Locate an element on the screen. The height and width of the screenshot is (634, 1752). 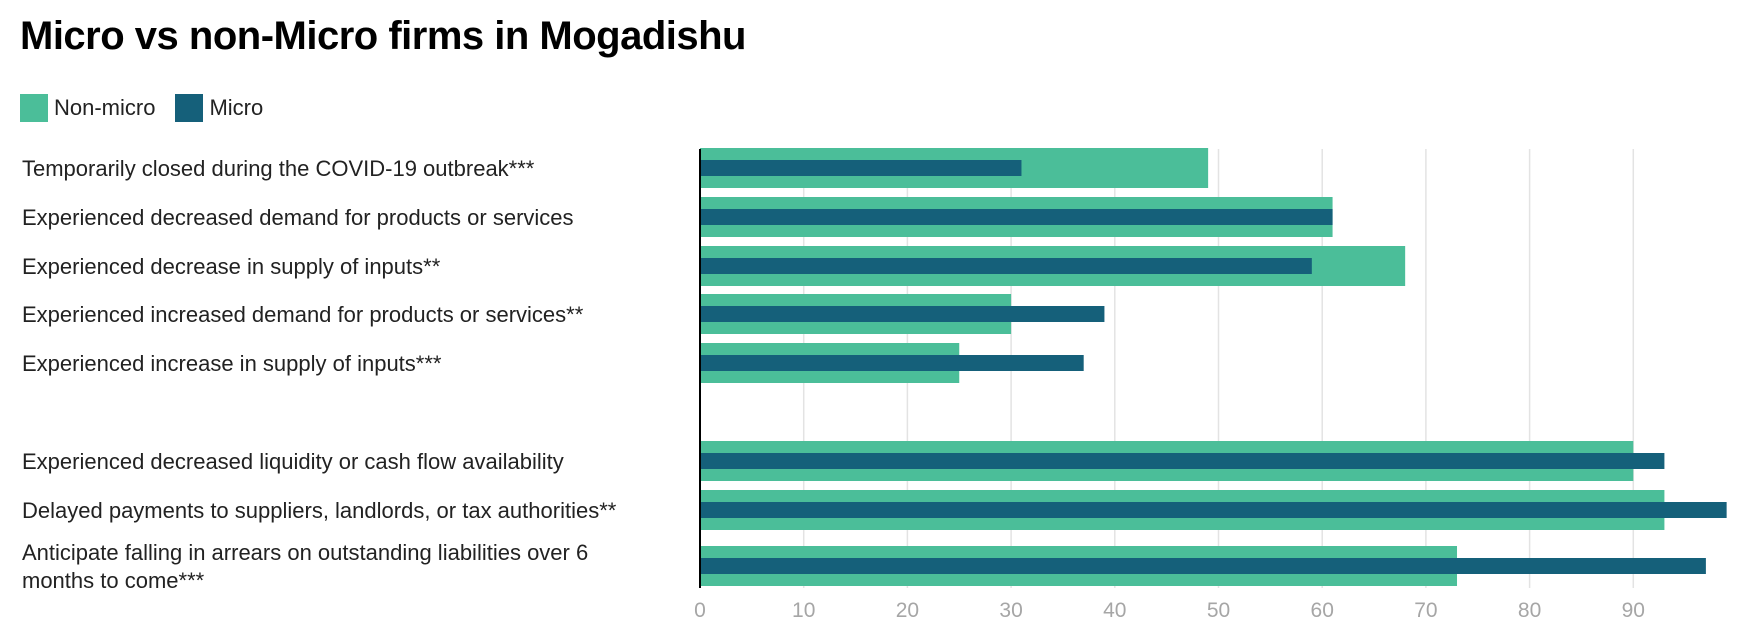
x-tick-label-70: 70 is located at coordinates (1425, 610).